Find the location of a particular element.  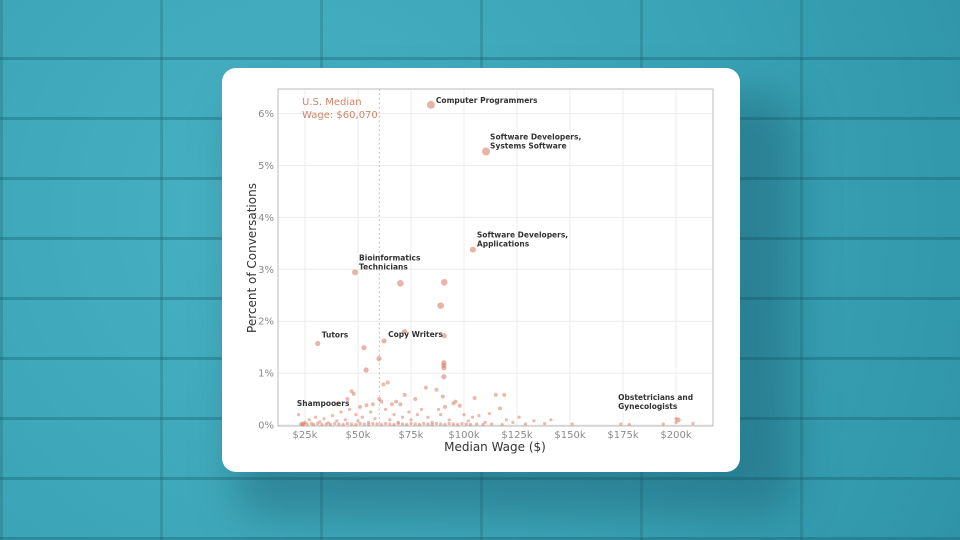

x-tick-label: $150k is located at coordinates (569, 435).